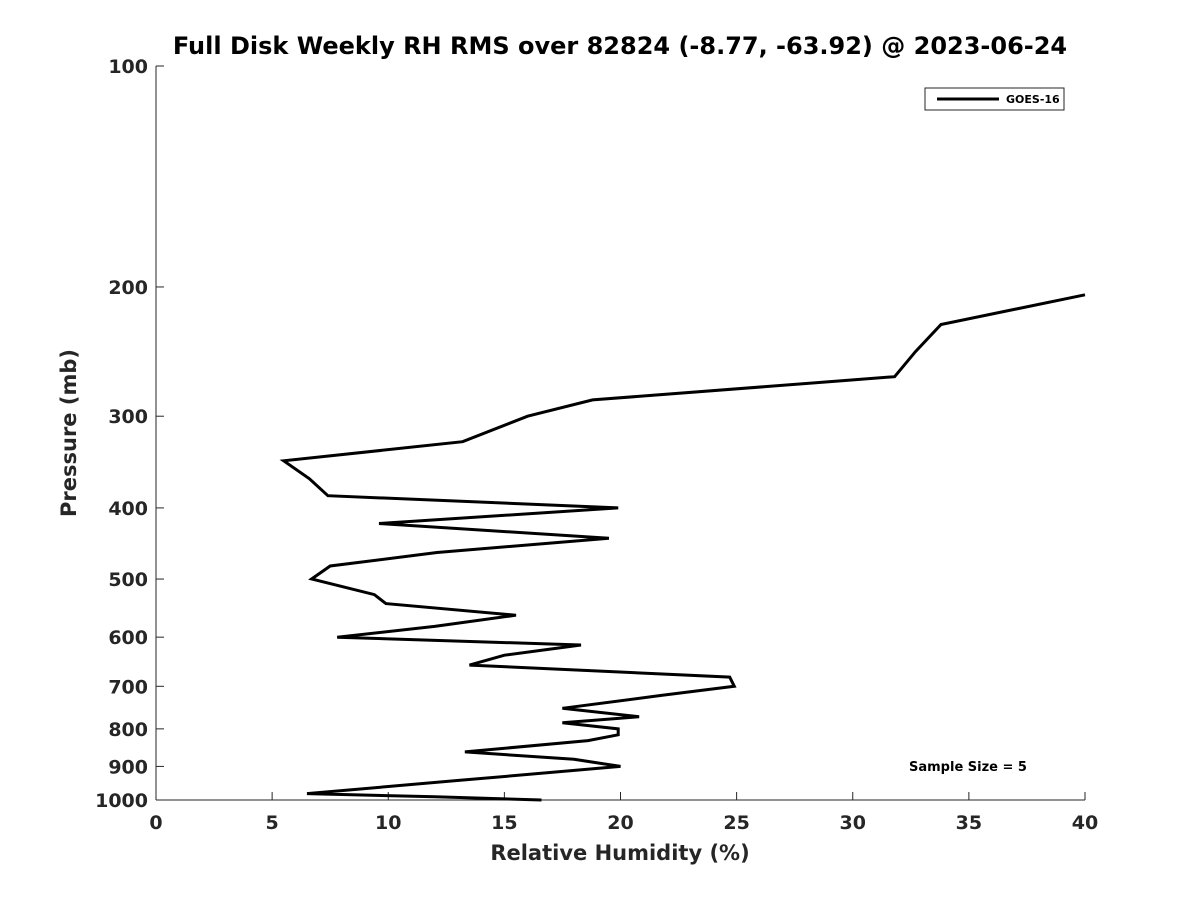 This screenshot has height=900, width=1200. What do you see at coordinates (128, 67) in the screenshot?
I see `y-tick-label: 100` at bounding box center [128, 67].